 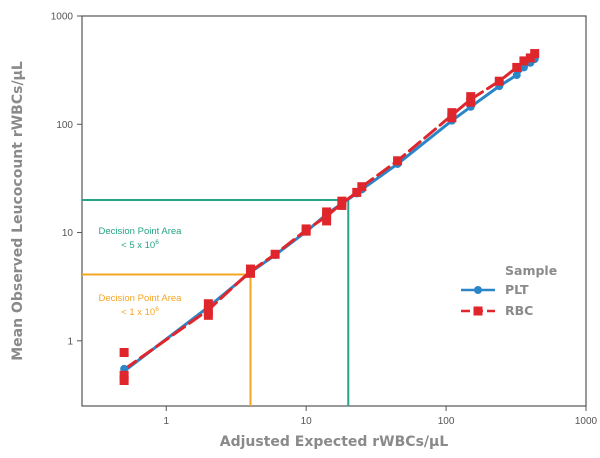 I want to click on y-tick-label-1: 1, so click(x=70, y=341).